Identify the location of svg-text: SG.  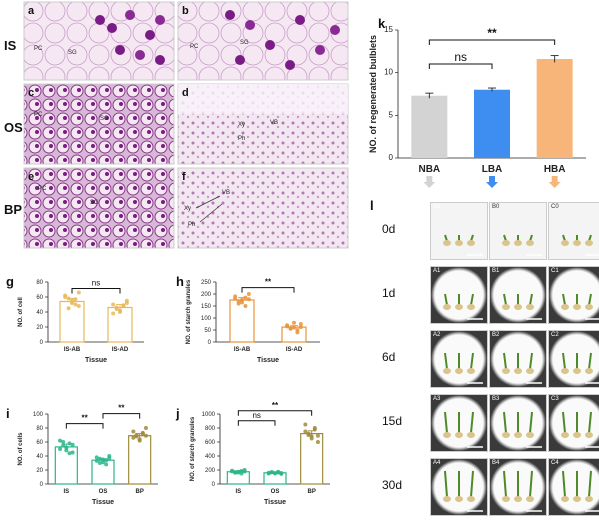
(104, 119).